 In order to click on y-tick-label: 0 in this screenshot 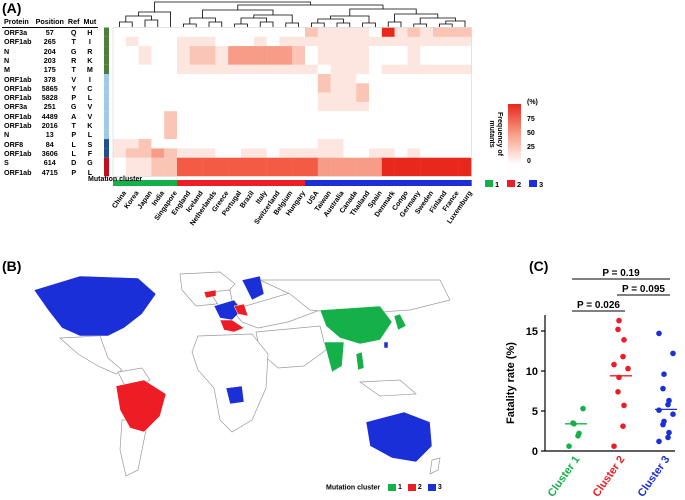, I will do `click(535, 452)`.